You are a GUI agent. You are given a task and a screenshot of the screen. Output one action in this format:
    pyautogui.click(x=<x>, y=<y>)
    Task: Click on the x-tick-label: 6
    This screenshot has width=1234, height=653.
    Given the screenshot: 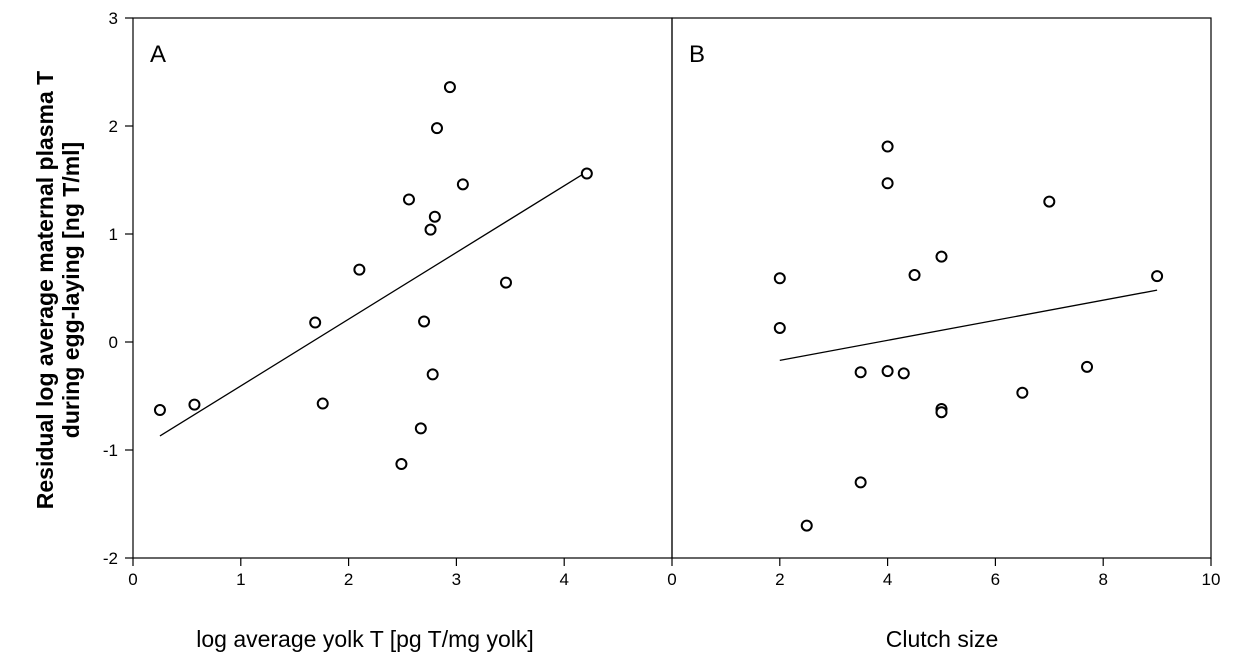 What is the action you would take?
    pyautogui.click(x=995, y=579)
    